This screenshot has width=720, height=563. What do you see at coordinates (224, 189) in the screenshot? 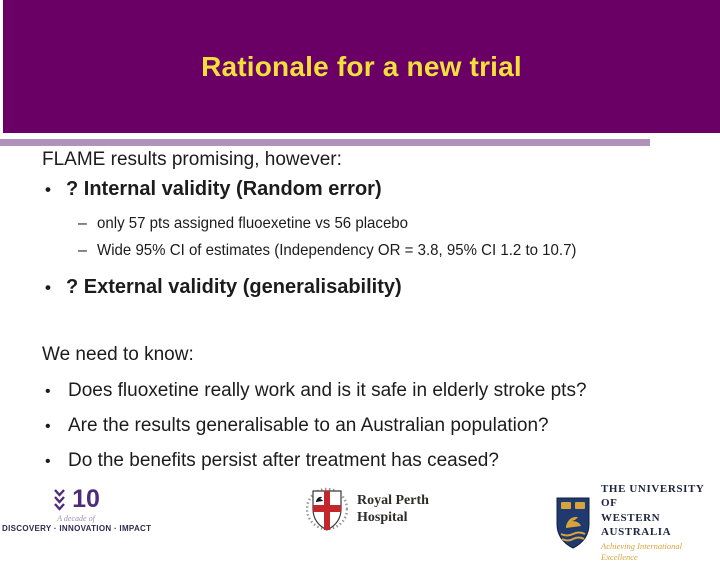
I see `bullet-text: ? Internal validity (Random error)` at bounding box center [224, 189].